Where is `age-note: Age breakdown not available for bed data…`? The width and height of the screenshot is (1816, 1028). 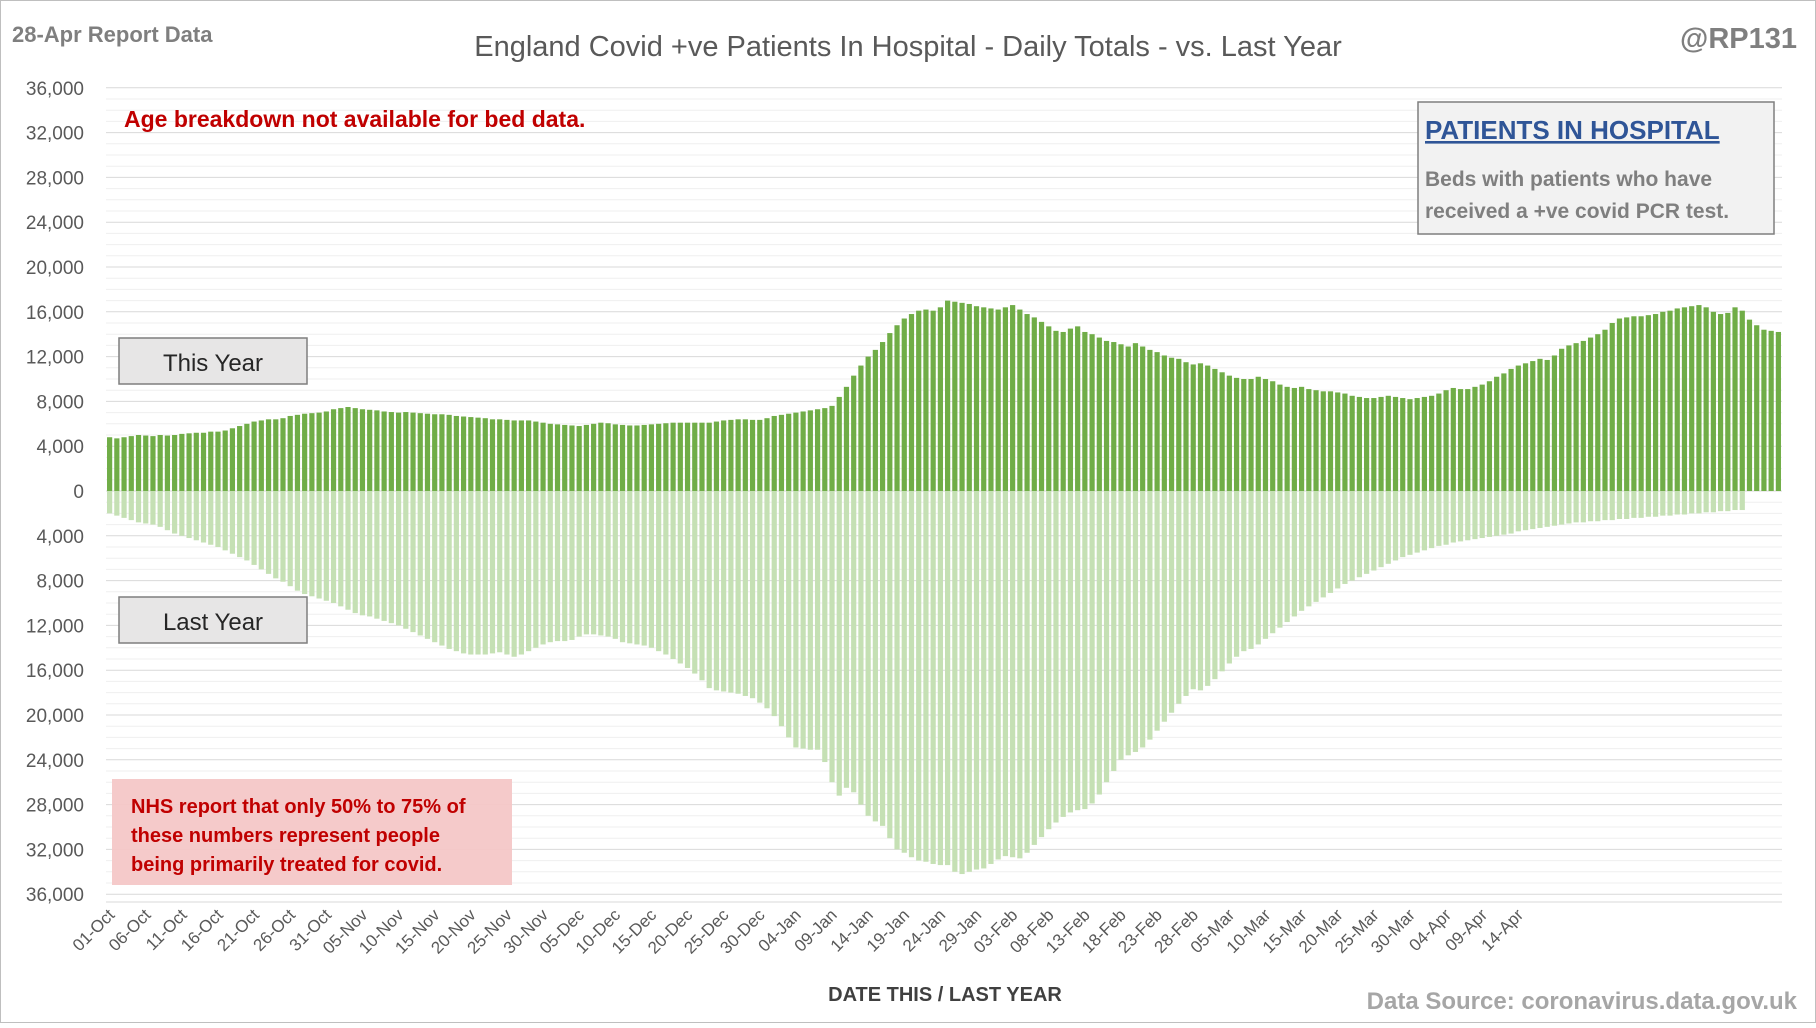
age-note: Age breakdown not available for bed data… is located at coordinates (354, 119).